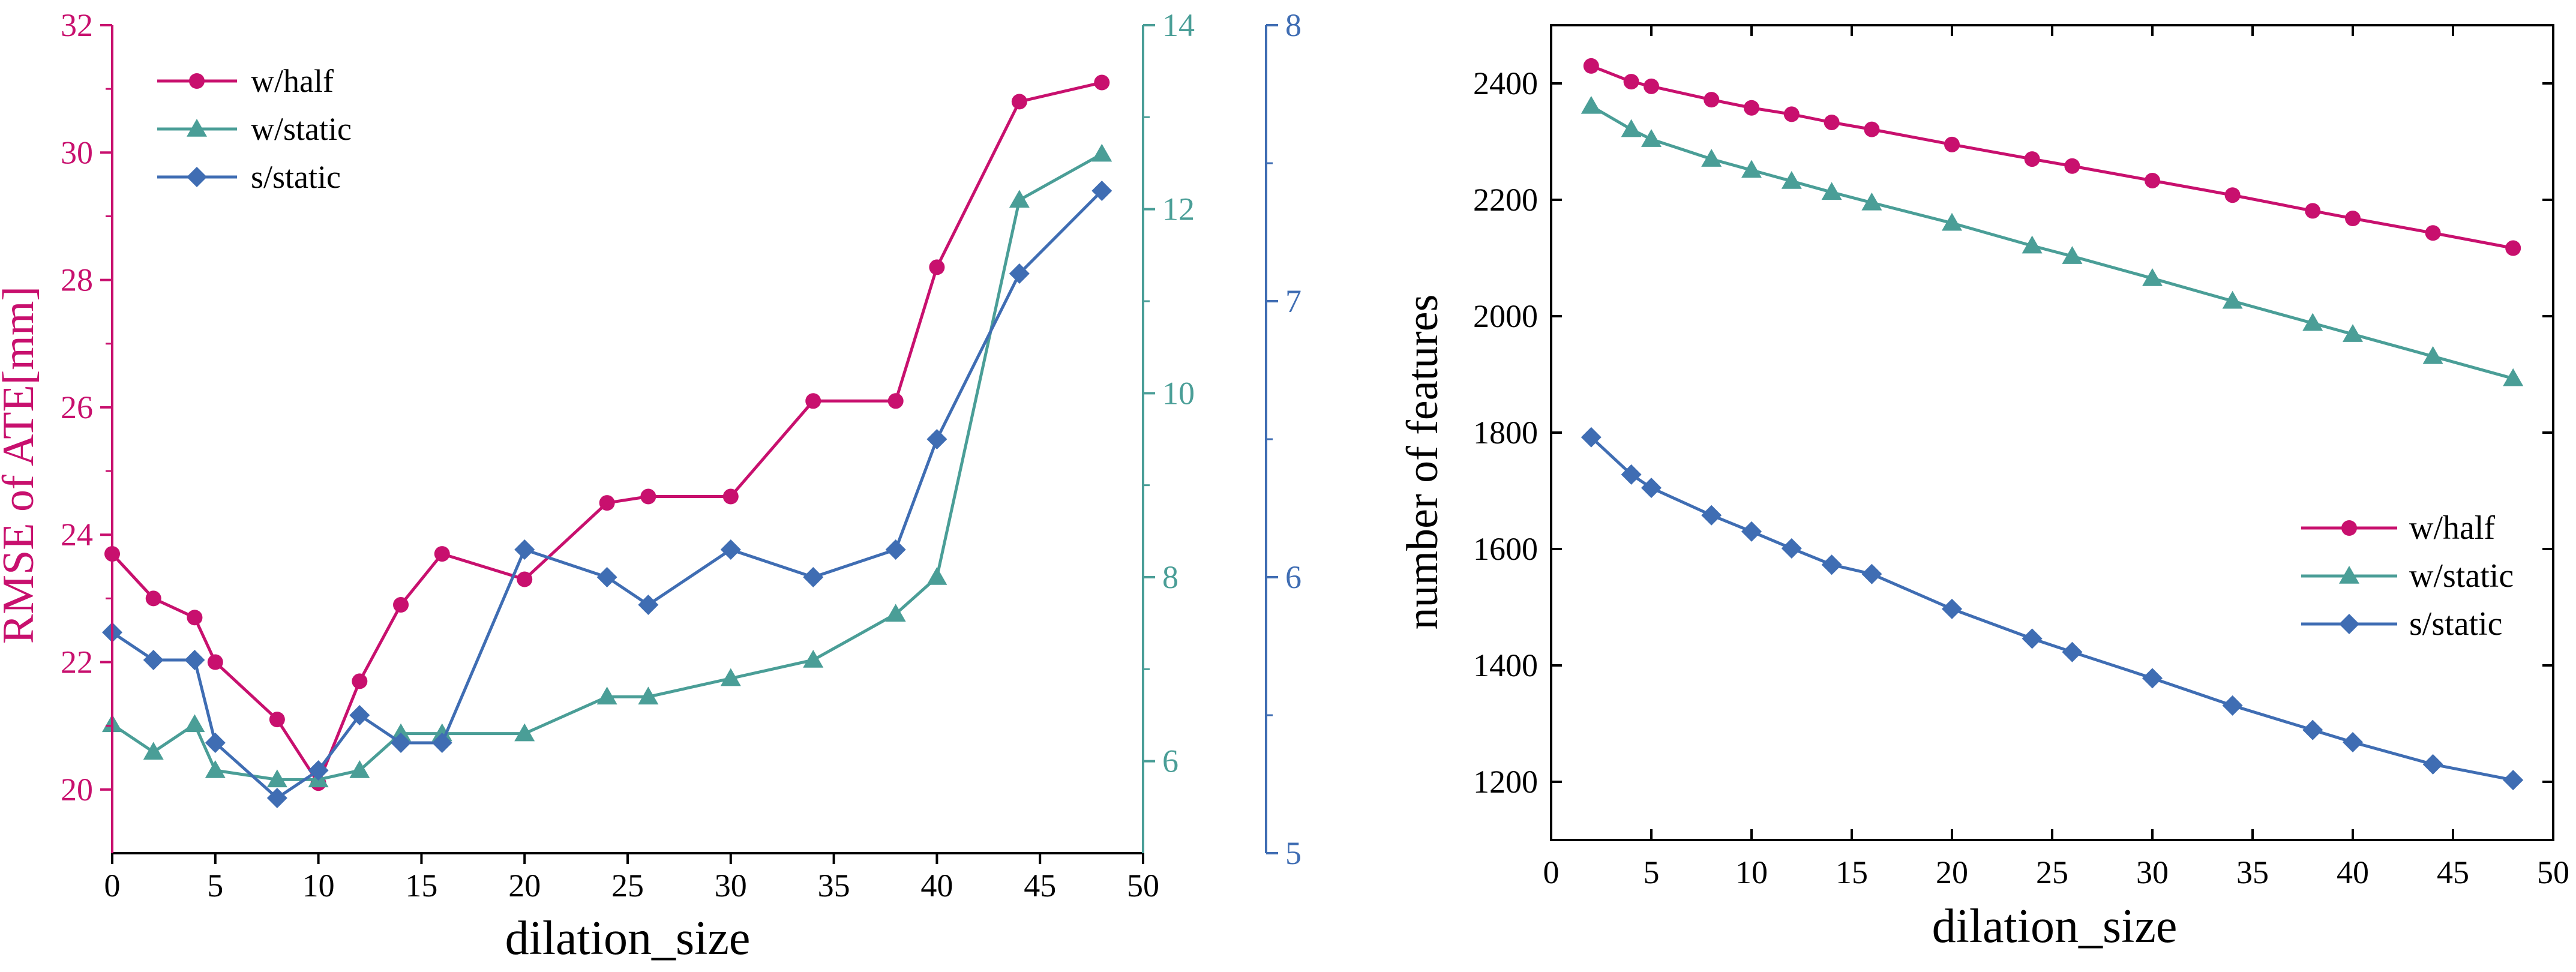 Image resolution: width=2576 pixels, height=972 pixels. I want to click on left-x-tick-label: 0, so click(112, 886).